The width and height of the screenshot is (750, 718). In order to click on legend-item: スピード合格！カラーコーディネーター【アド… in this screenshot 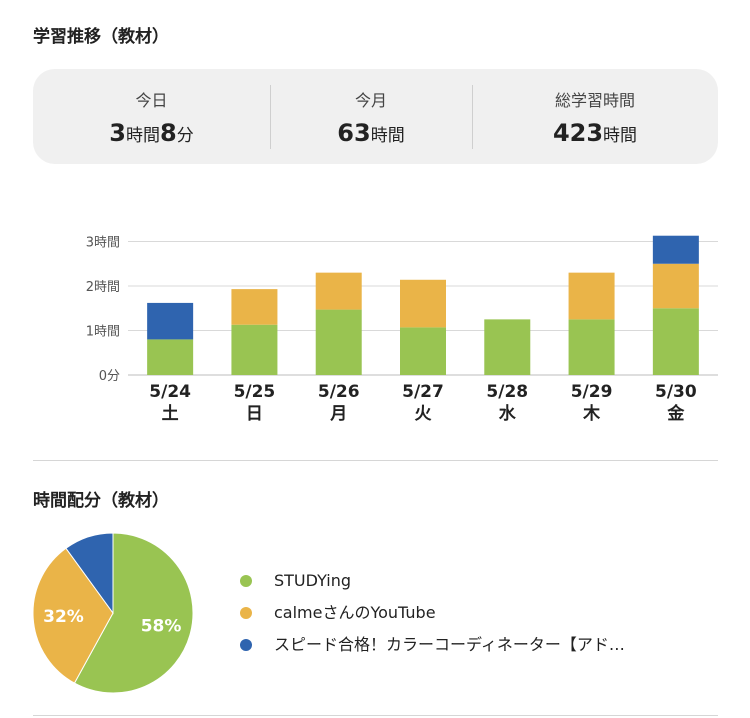, I will do `click(432, 645)`.